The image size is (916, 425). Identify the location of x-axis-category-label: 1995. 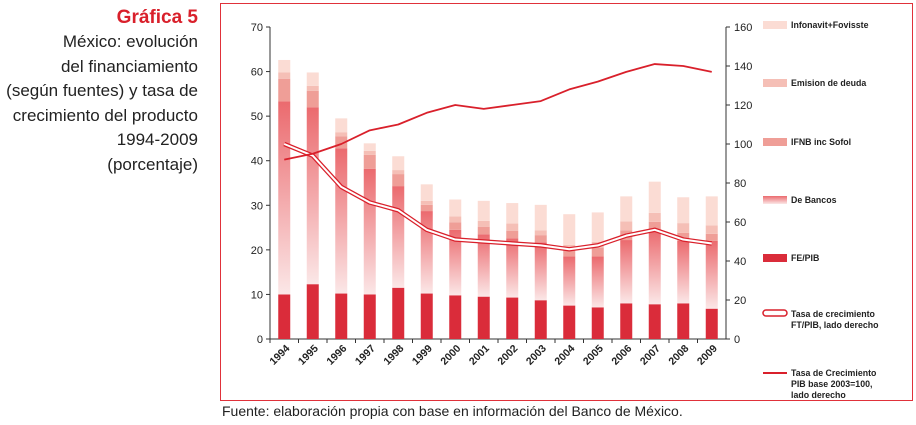
(308, 355).